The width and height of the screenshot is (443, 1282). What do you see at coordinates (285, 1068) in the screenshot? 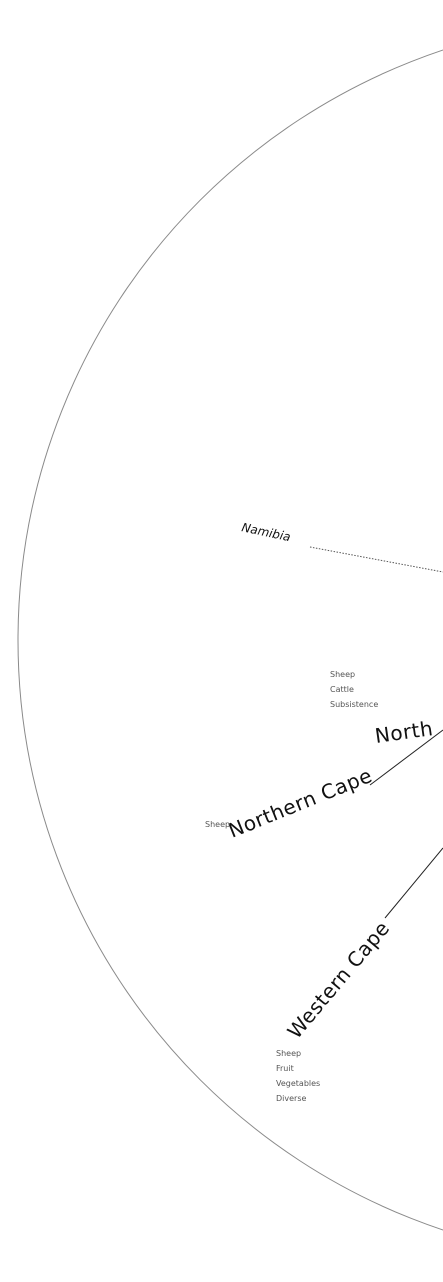
I see `western-cape-note: Fruit` at bounding box center [285, 1068].